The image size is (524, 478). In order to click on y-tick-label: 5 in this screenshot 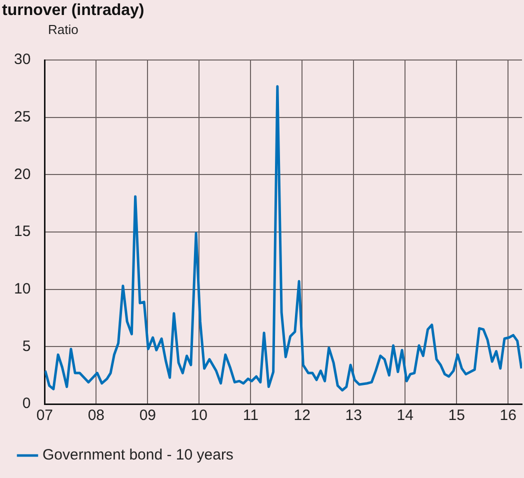, I will do `click(26, 346)`.